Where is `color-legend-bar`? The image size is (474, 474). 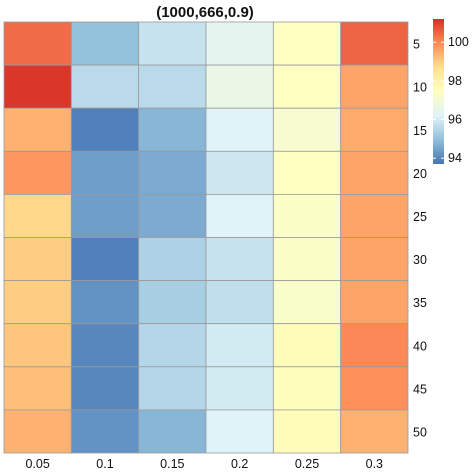
color-legend-bar is located at coordinates (438, 91).